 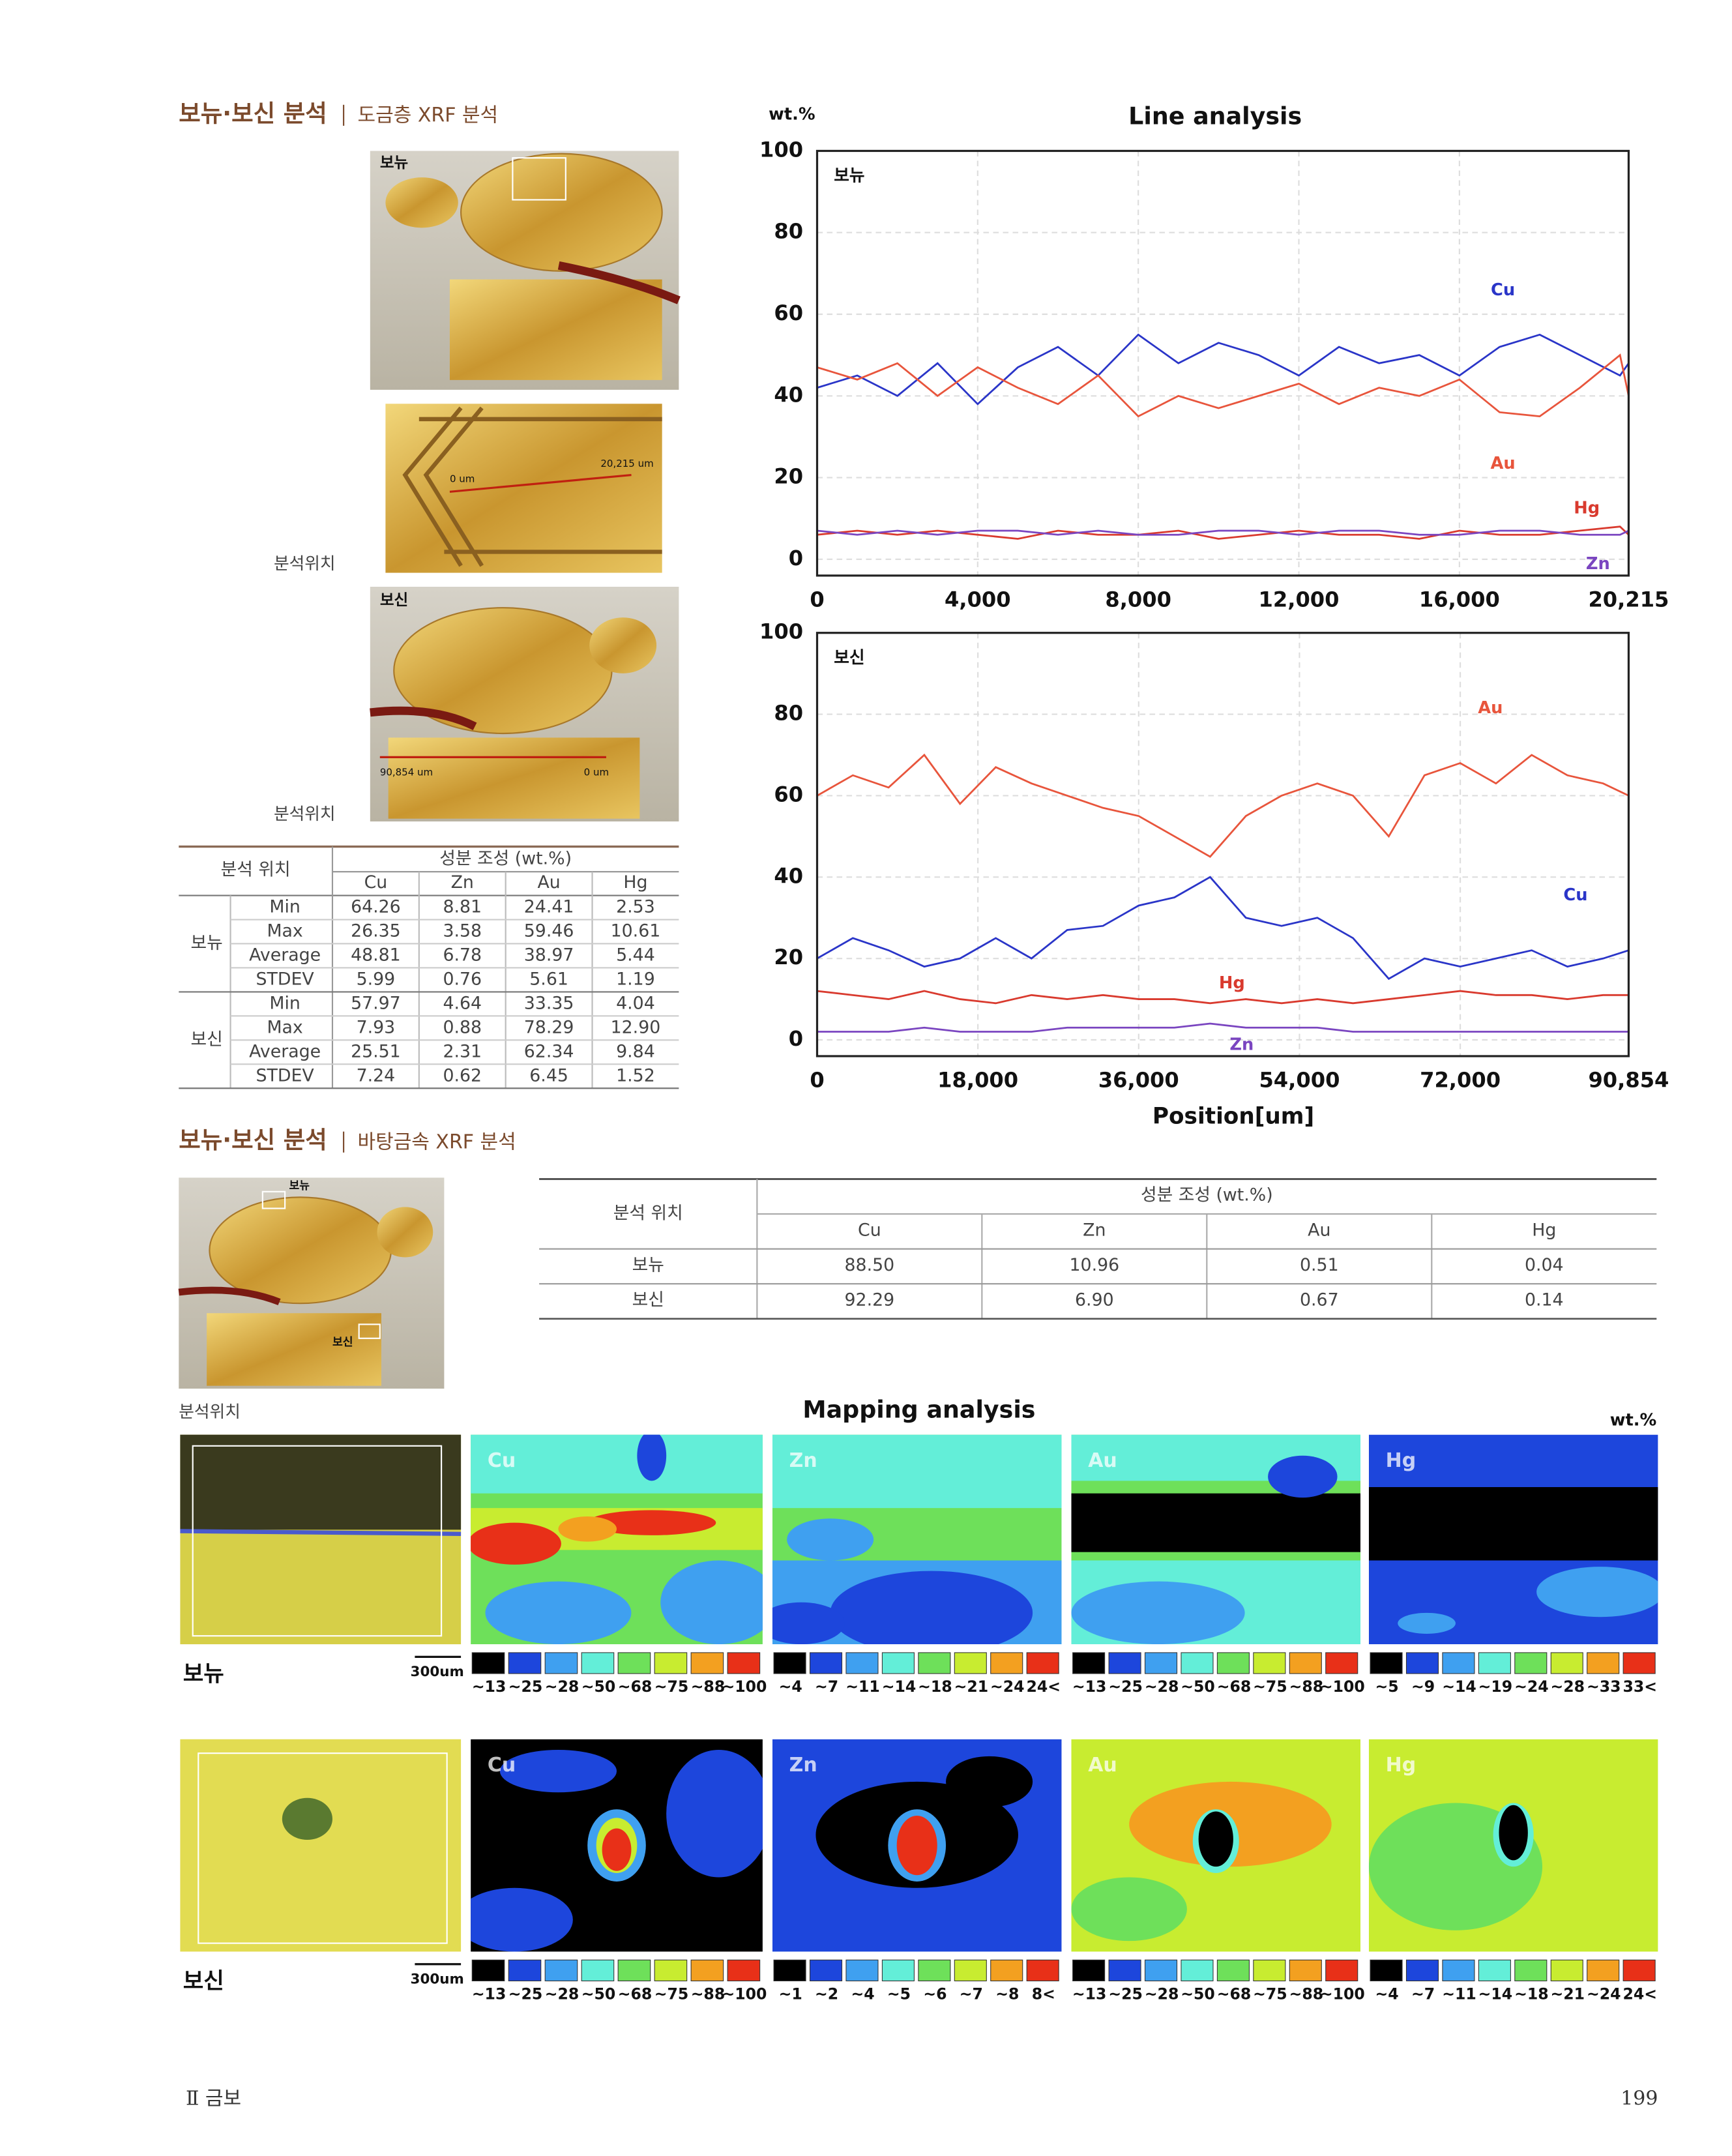 I want to click on table-cell: 6.45, so click(x=548, y=1075).